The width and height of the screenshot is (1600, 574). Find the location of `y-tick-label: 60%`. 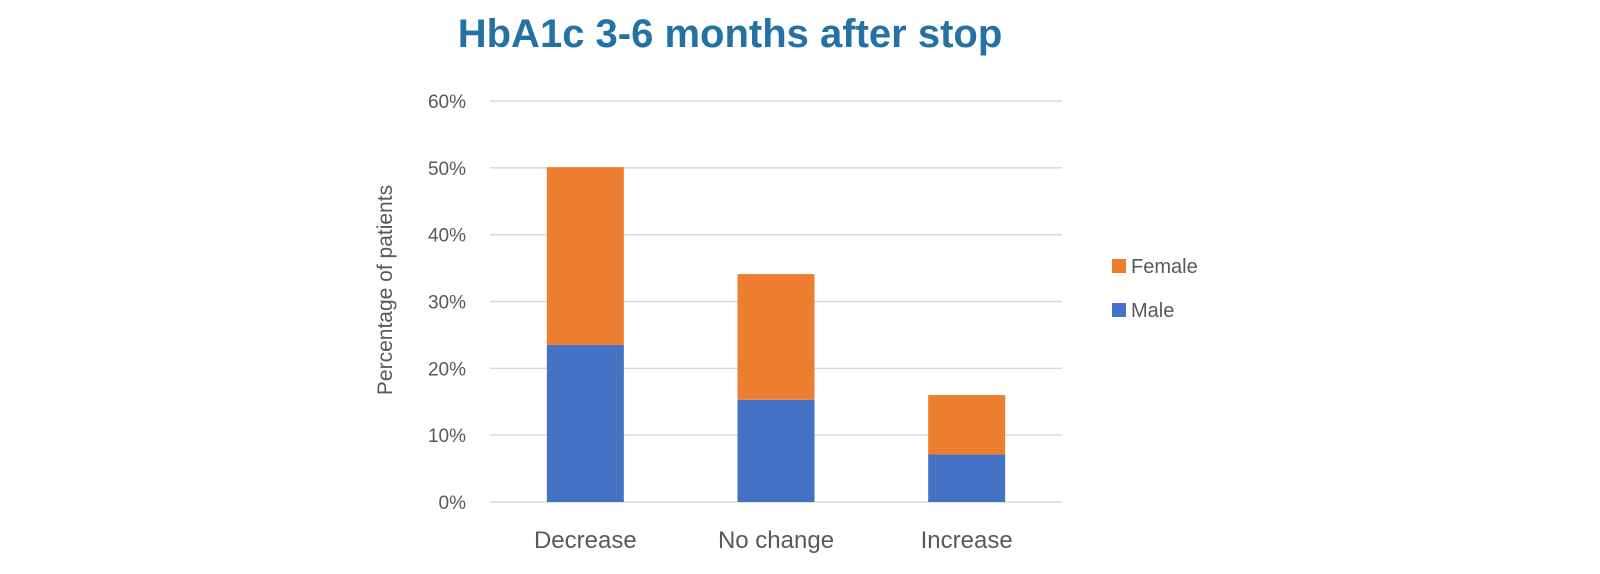

y-tick-label: 60% is located at coordinates (447, 102).